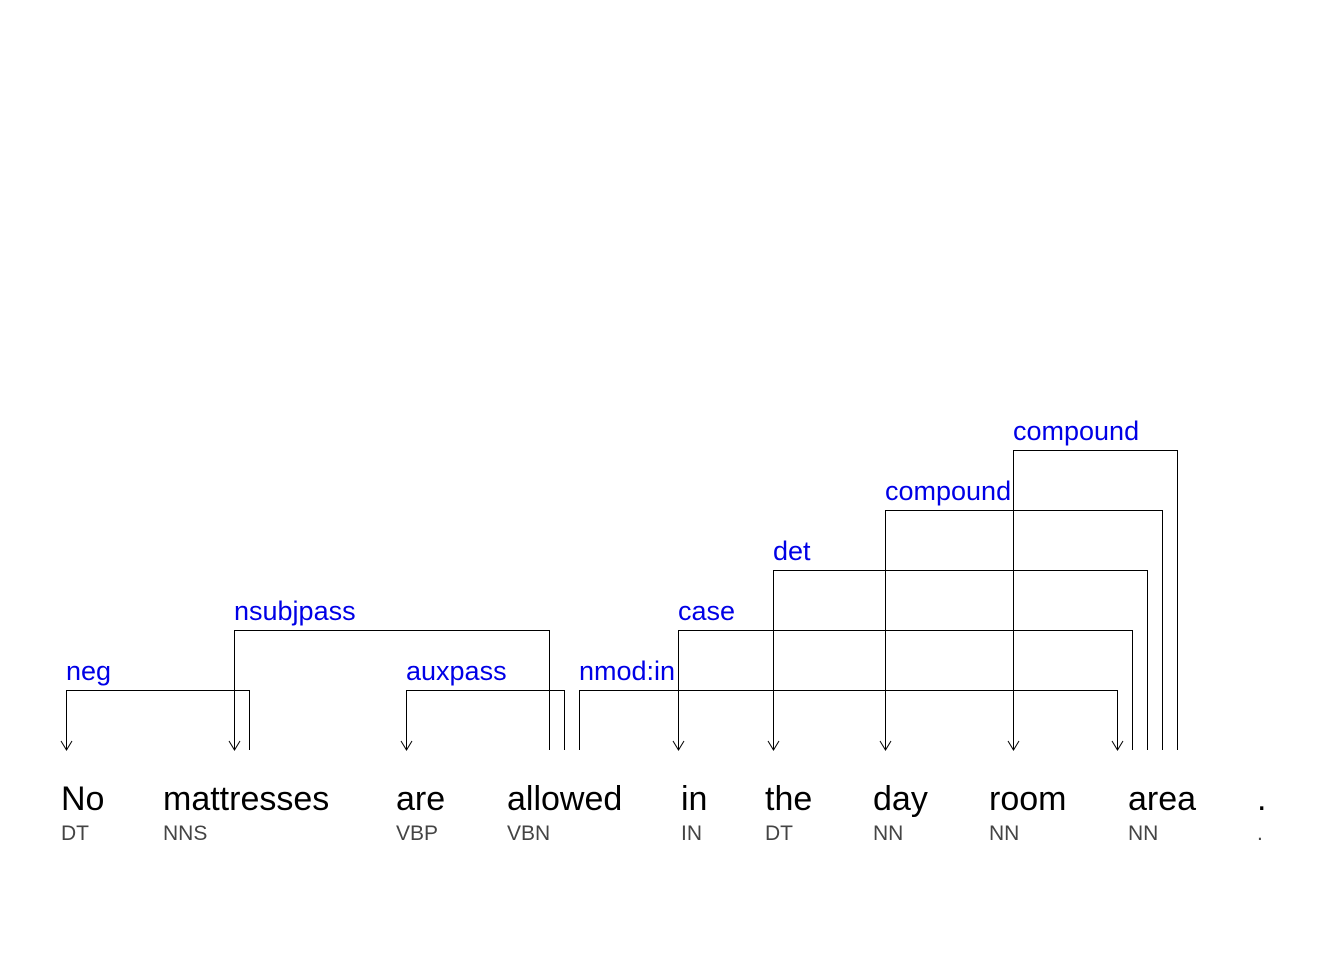 The height and width of the screenshot is (960, 1321). I want to click on token-word: the, so click(788, 799).